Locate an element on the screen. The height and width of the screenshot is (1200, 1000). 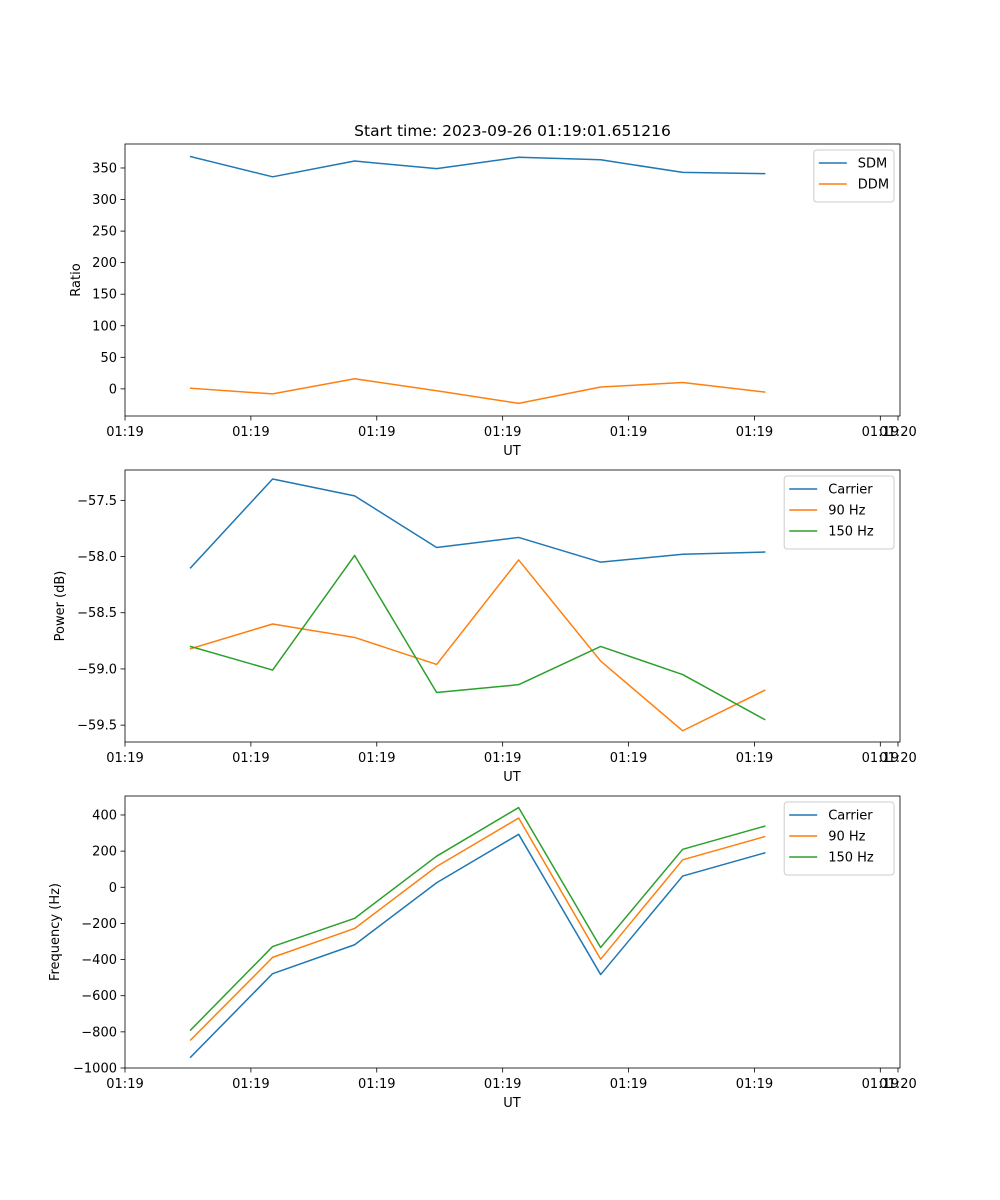
frequency-y-axis-label: Frequency (Hz) is located at coordinates (55, 932).